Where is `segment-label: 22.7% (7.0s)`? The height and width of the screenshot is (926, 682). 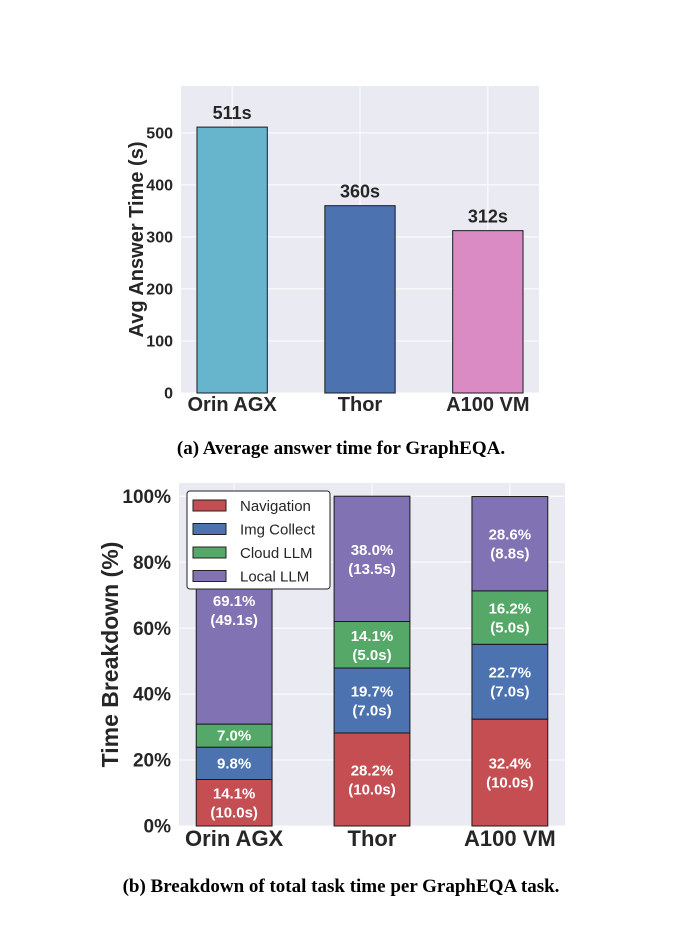 segment-label: 22.7% (7.0s) is located at coordinates (510, 683).